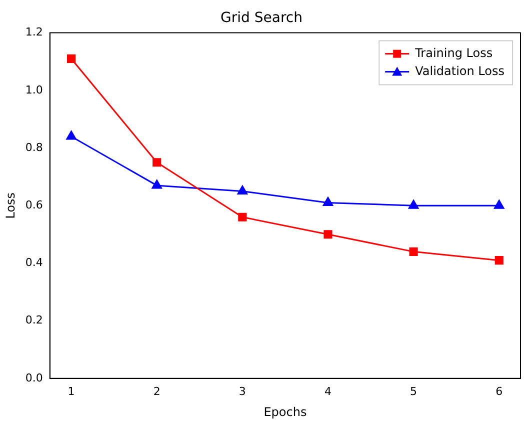 This screenshot has height=424, width=527. Describe the element at coordinates (453, 53) in the screenshot. I see `legend-label: Training Loss` at that location.